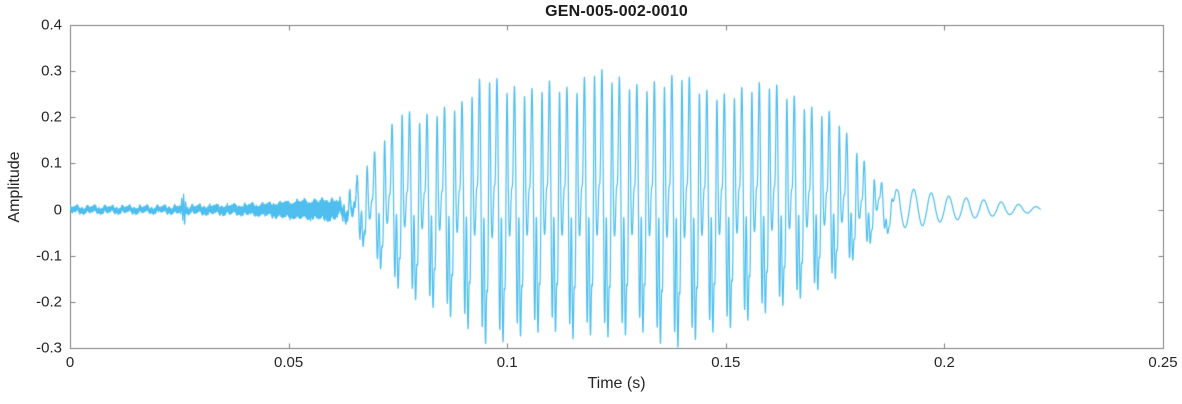 This screenshot has height=404, width=1182. What do you see at coordinates (726, 362) in the screenshot?
I see `x-tick-label: 0.15` at bounding box center [726, 362].